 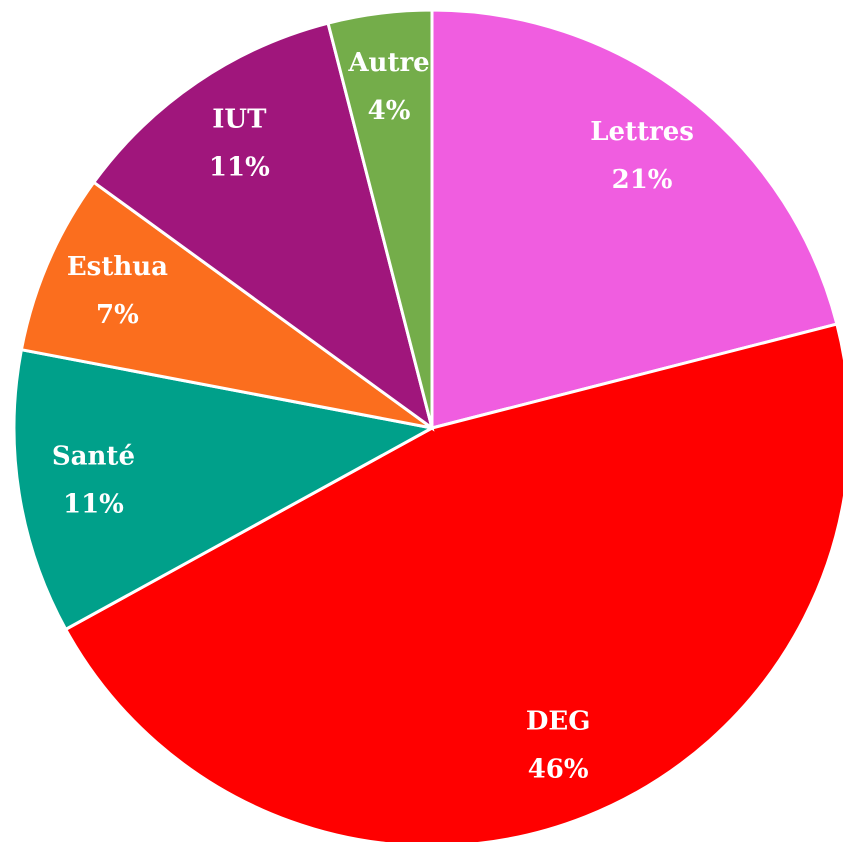 What do you see at coordinates (388, 63) in the screenshot?
I see `slice-label: Autre` at bounding box center [388, 63].